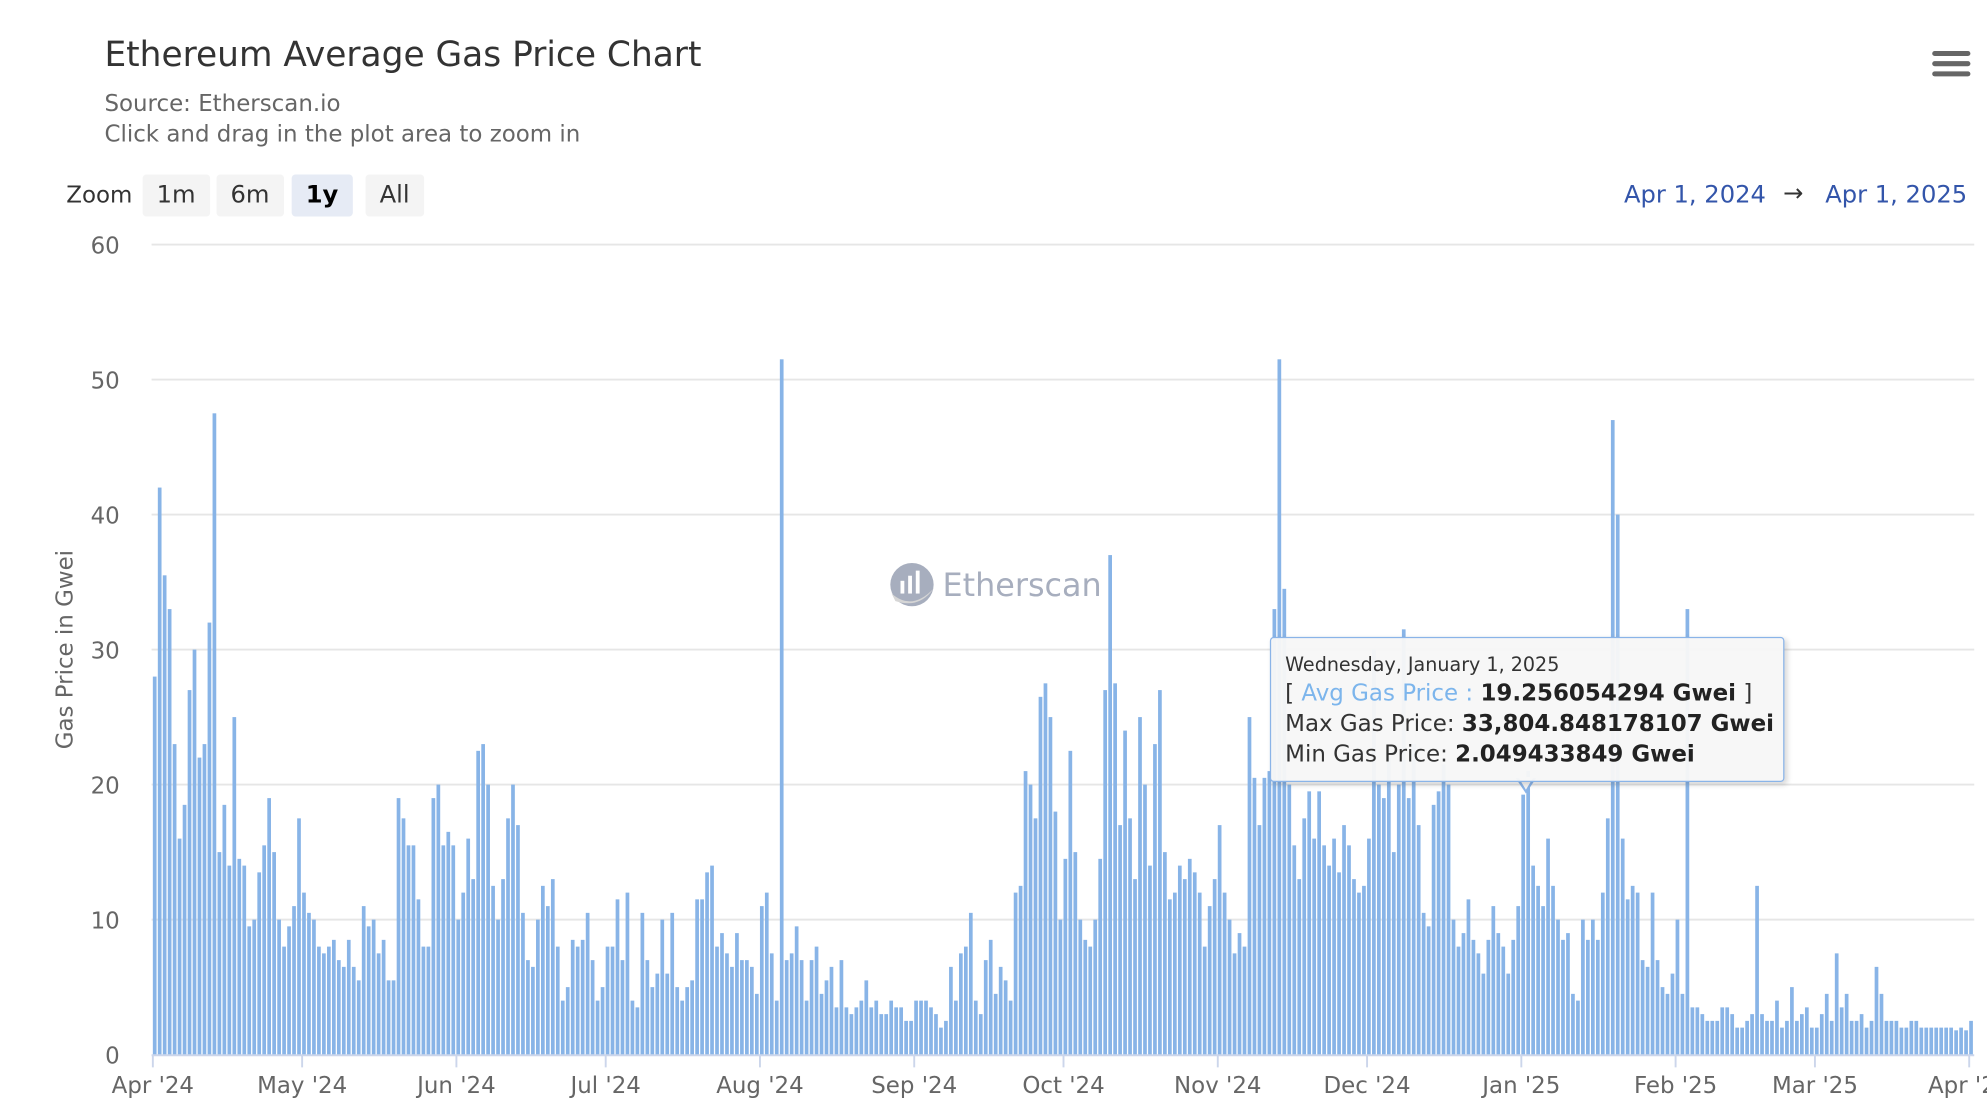 The height and width of the screenshot is (1117, 1987). Describe the element at coordinates (1520, 1086) in the screenshot. I see `x-tick-label: Jan '25` at that location.